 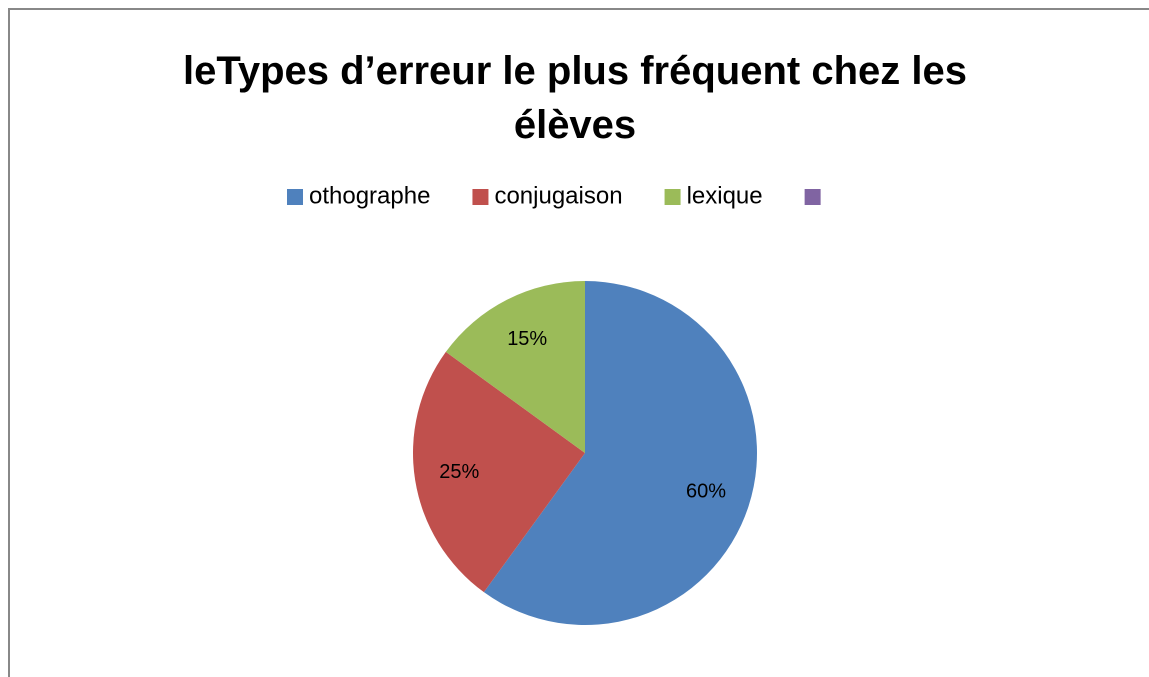 What do you see at coordinates (459, 472) in the screenshot?
I see `data-label: 25%` at bounding box center [459, 472].